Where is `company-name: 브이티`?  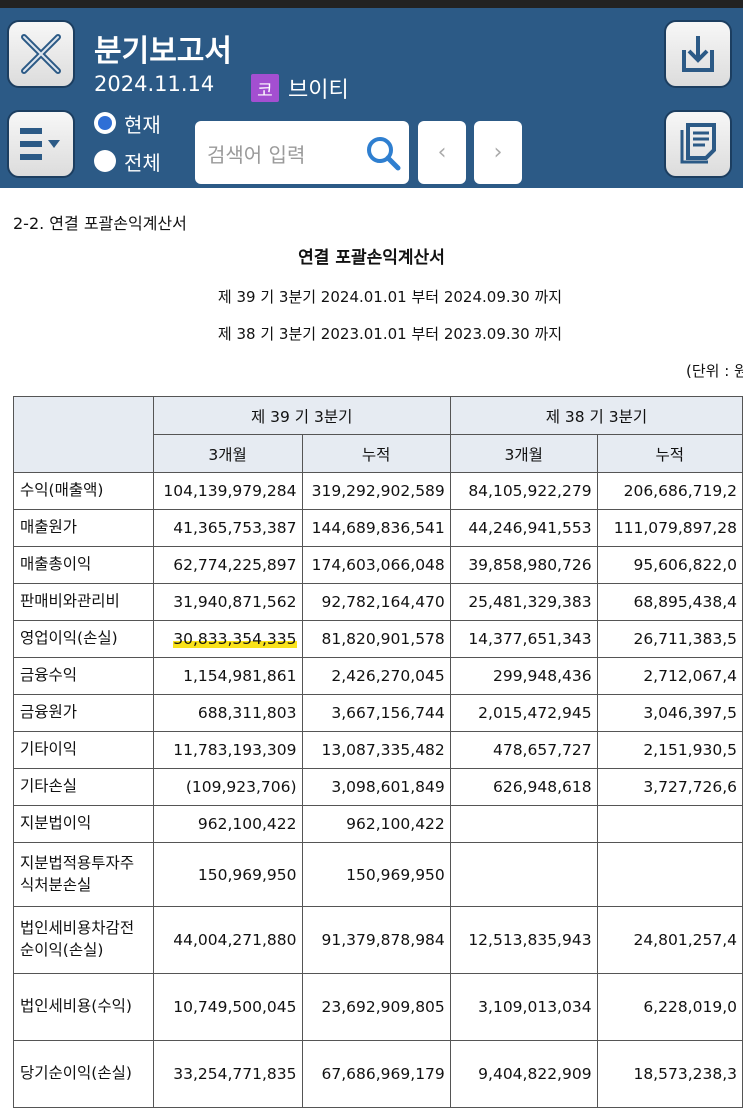 company-name: 브이티 is located at coordinates (318, 90).